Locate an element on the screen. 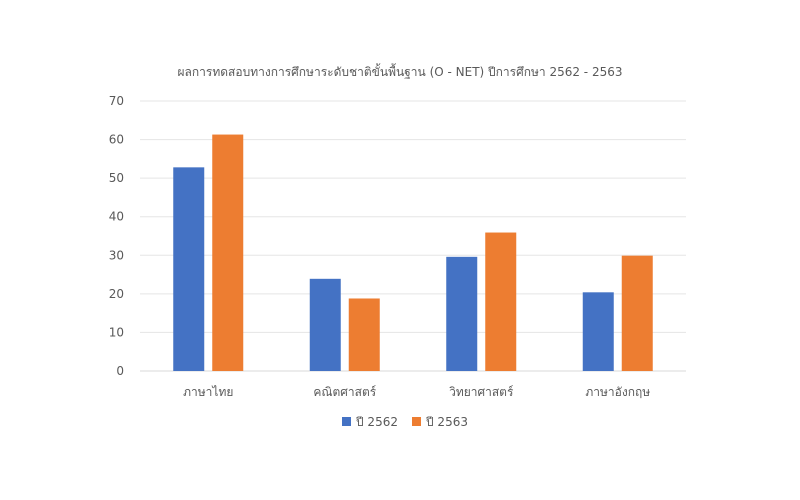 Image resolution: width=800 pixels, height=500 pixels. category-label: ภาษาอังกฤษ is located at coordinates (617, 392).